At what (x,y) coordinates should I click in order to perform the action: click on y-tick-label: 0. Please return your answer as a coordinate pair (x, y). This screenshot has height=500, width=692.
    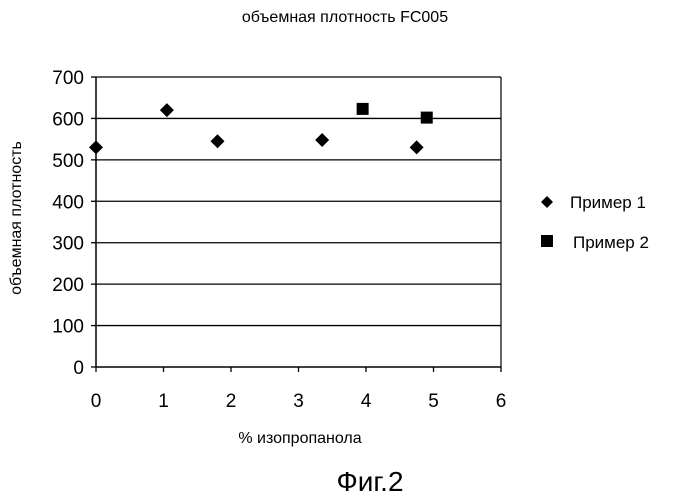
    Looking at the image, I should click on (78, 368).